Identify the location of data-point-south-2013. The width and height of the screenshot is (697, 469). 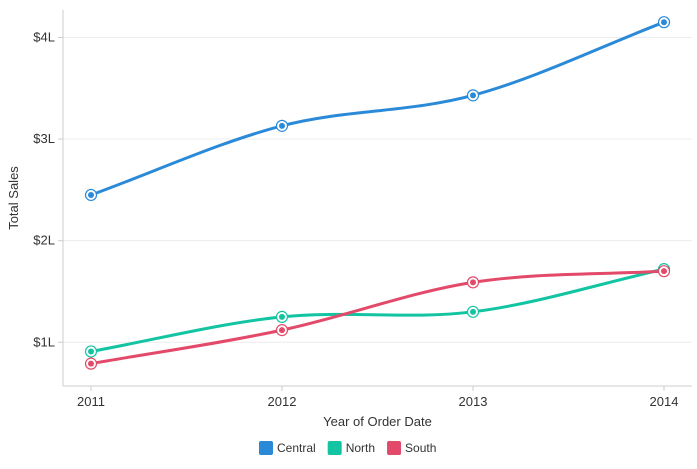
(473, 282).